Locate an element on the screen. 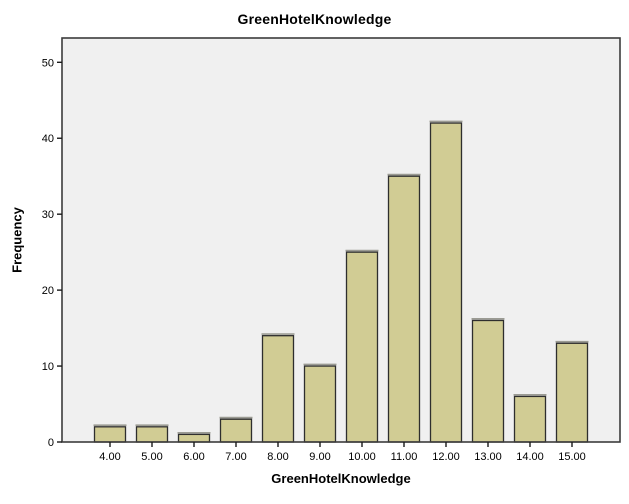 The width and height of the screenshot is (629, 504). y-tick-label: 50 is located at coordinates (48, 63).